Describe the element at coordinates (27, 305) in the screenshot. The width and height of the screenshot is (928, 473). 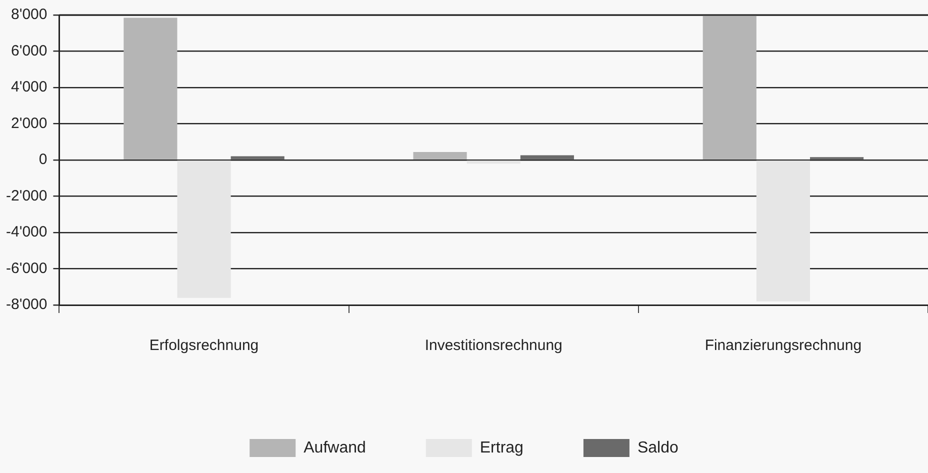
I see `y-tick-label: -8'000` at that location.